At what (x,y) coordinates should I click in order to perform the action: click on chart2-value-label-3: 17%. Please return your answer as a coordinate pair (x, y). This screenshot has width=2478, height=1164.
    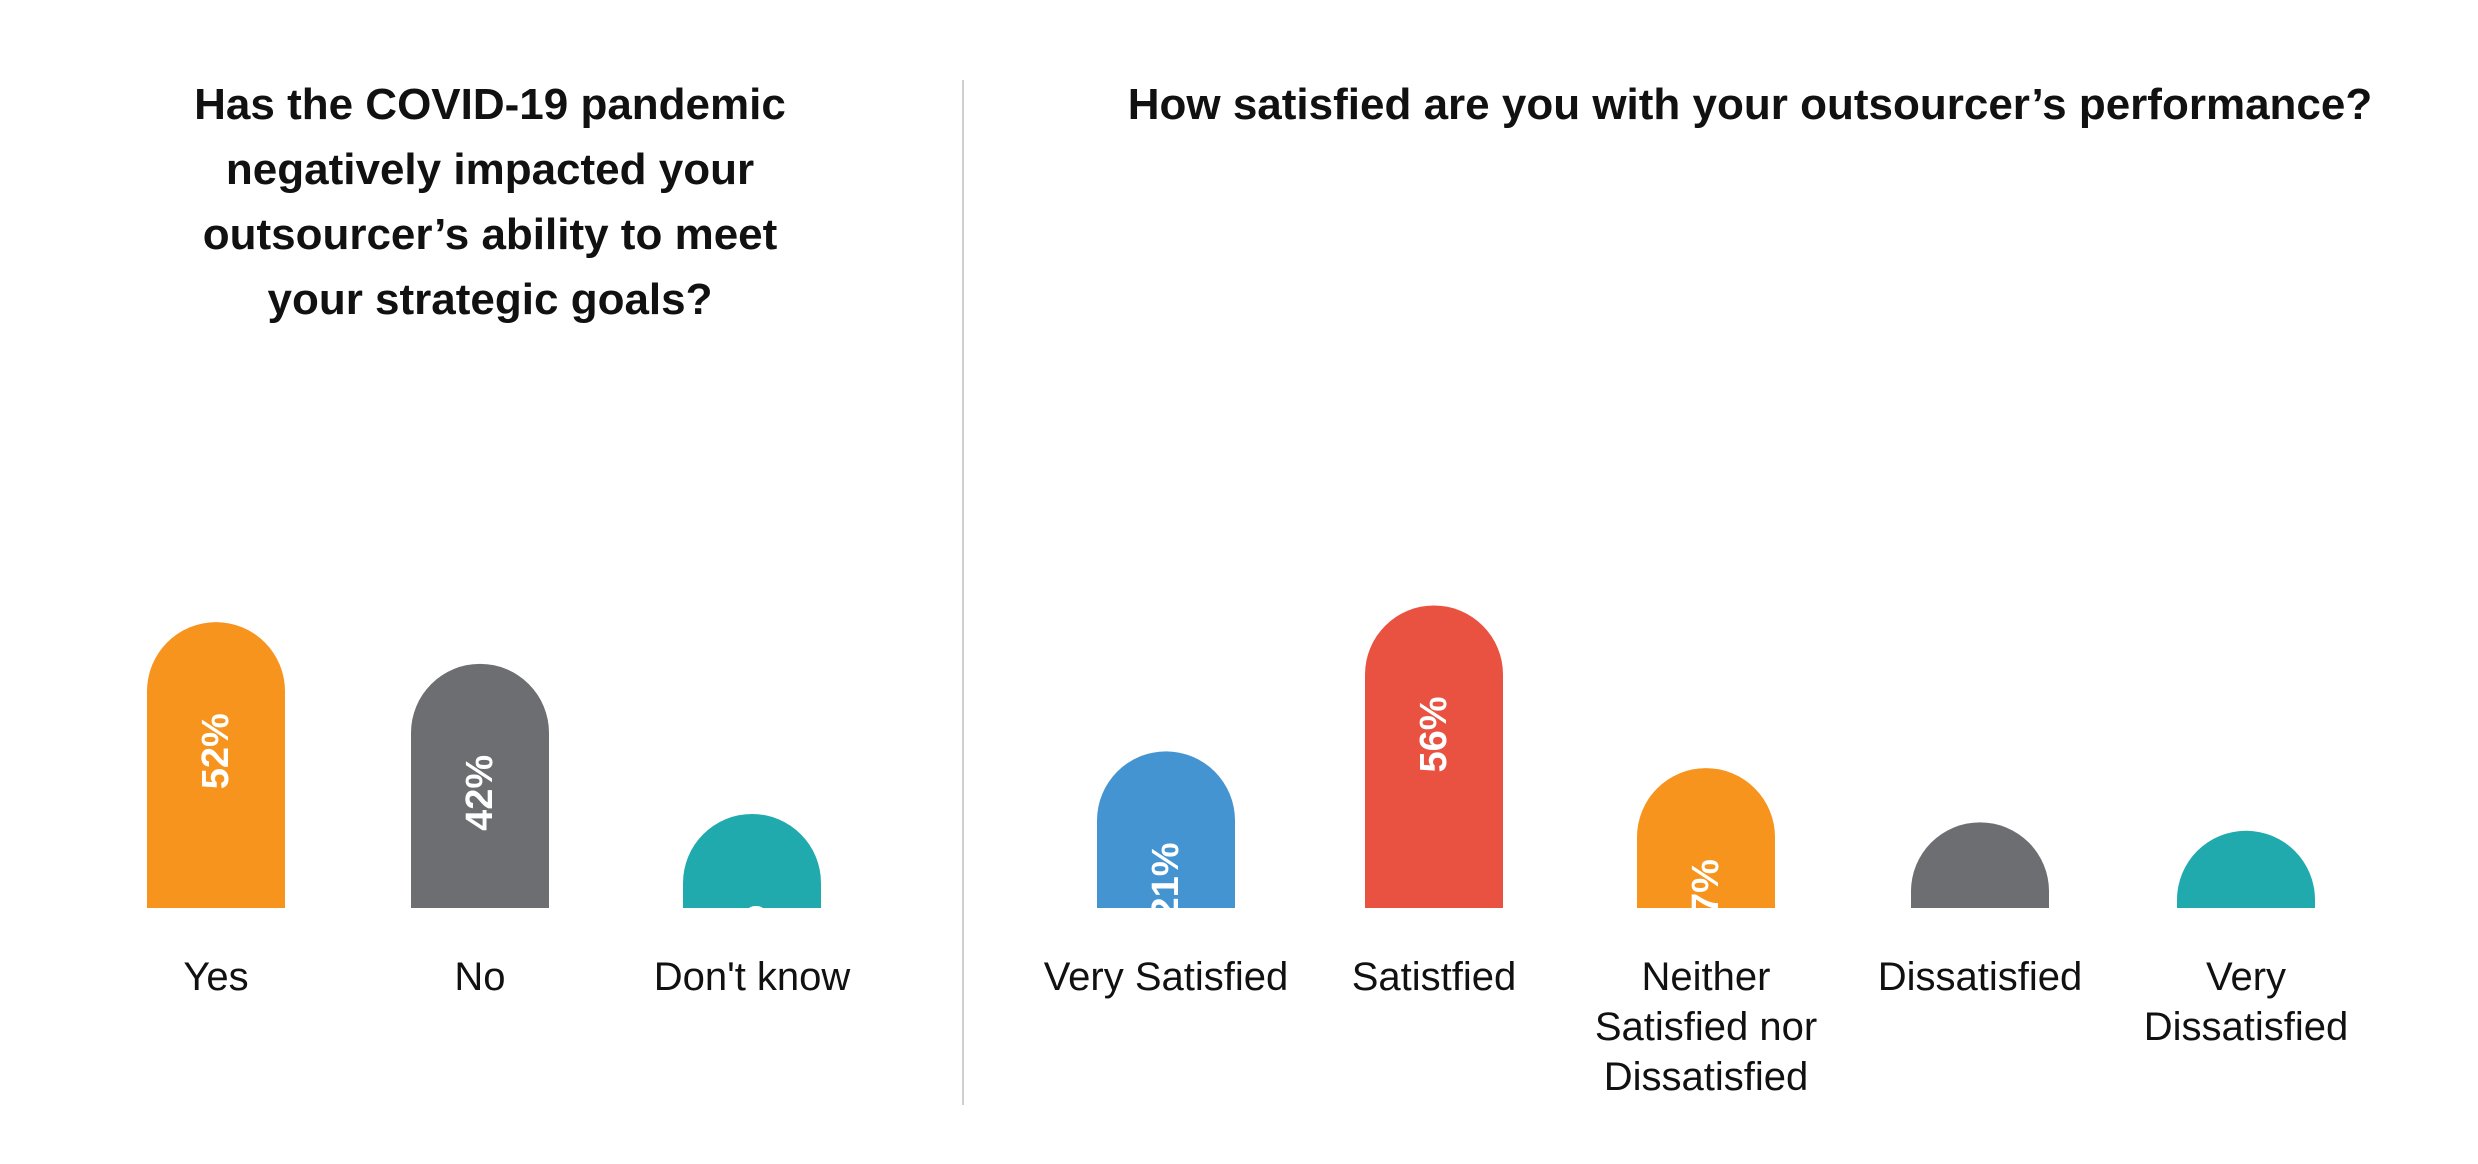
    Looking at the image, I should click on (1706, 897).